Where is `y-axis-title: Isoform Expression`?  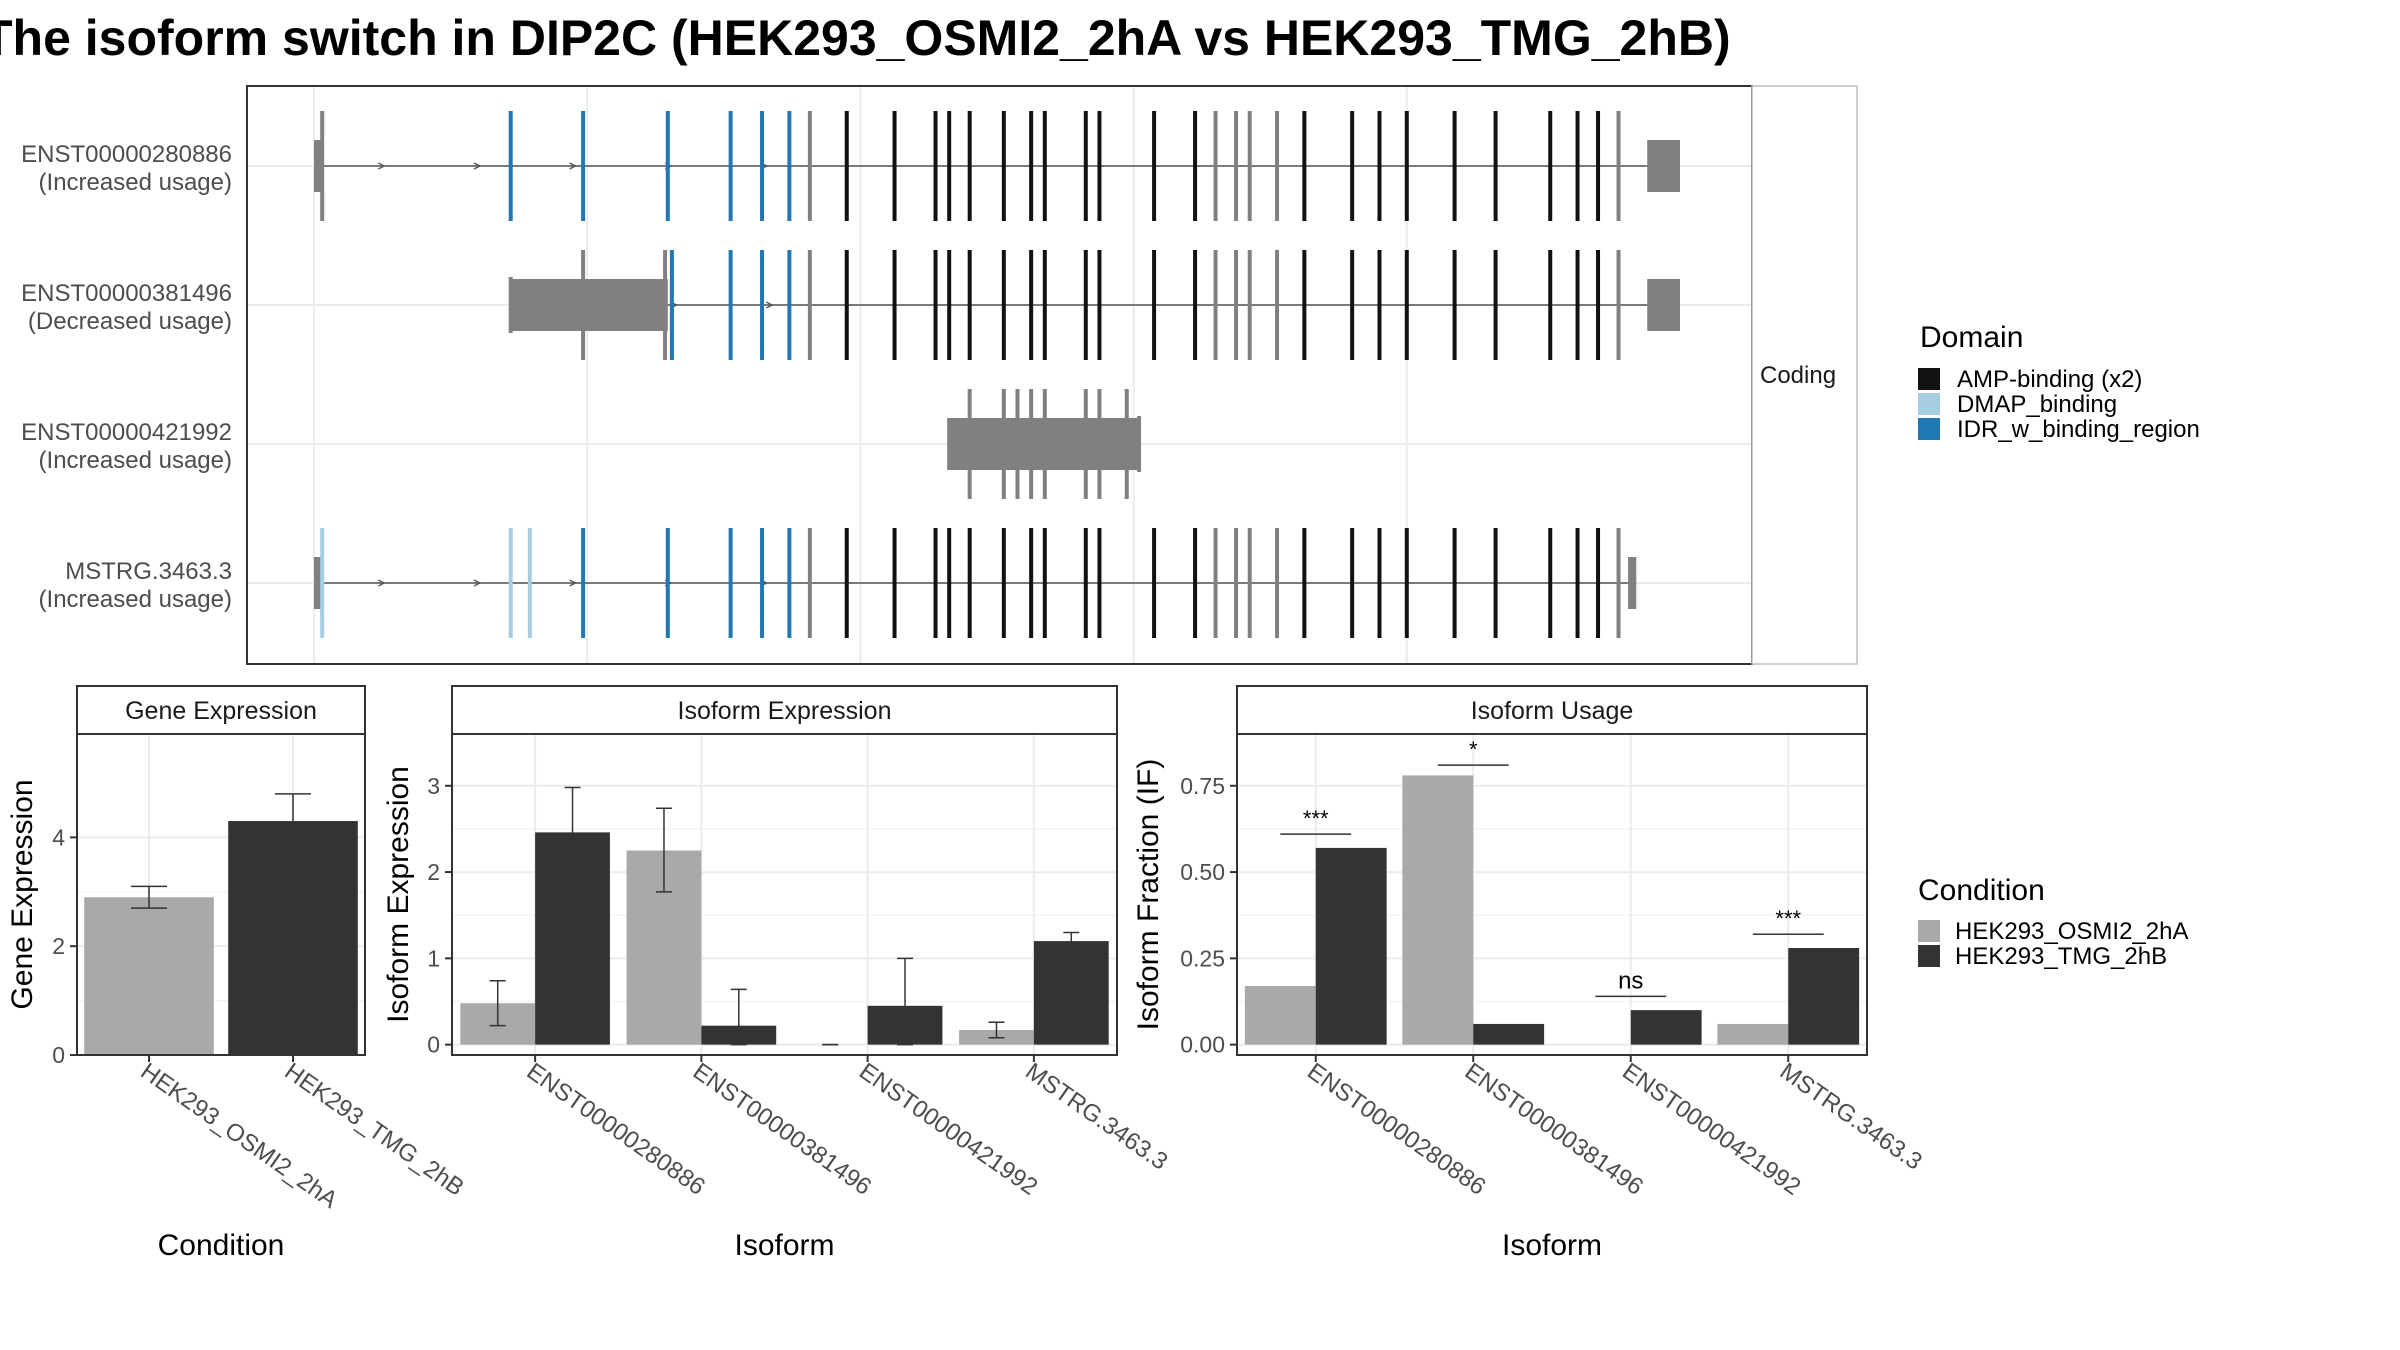 y-axis-title: Isoform Expression is located at coordinates (398, 894).